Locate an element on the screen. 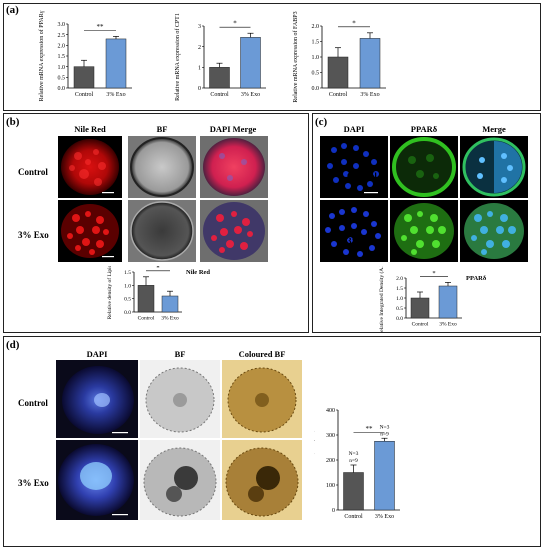 This screenshot has width=544, height=550. panel-b-label: (b) is located at coordinates (13, 122).